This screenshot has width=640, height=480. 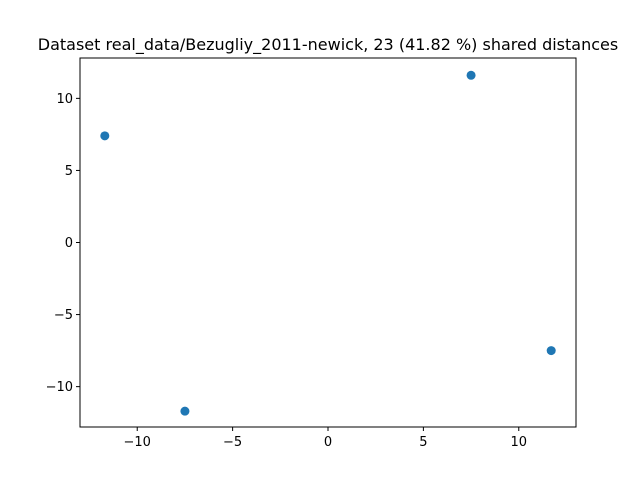 I want to click on y-tick-label: 5, so click(x=69, y=171).